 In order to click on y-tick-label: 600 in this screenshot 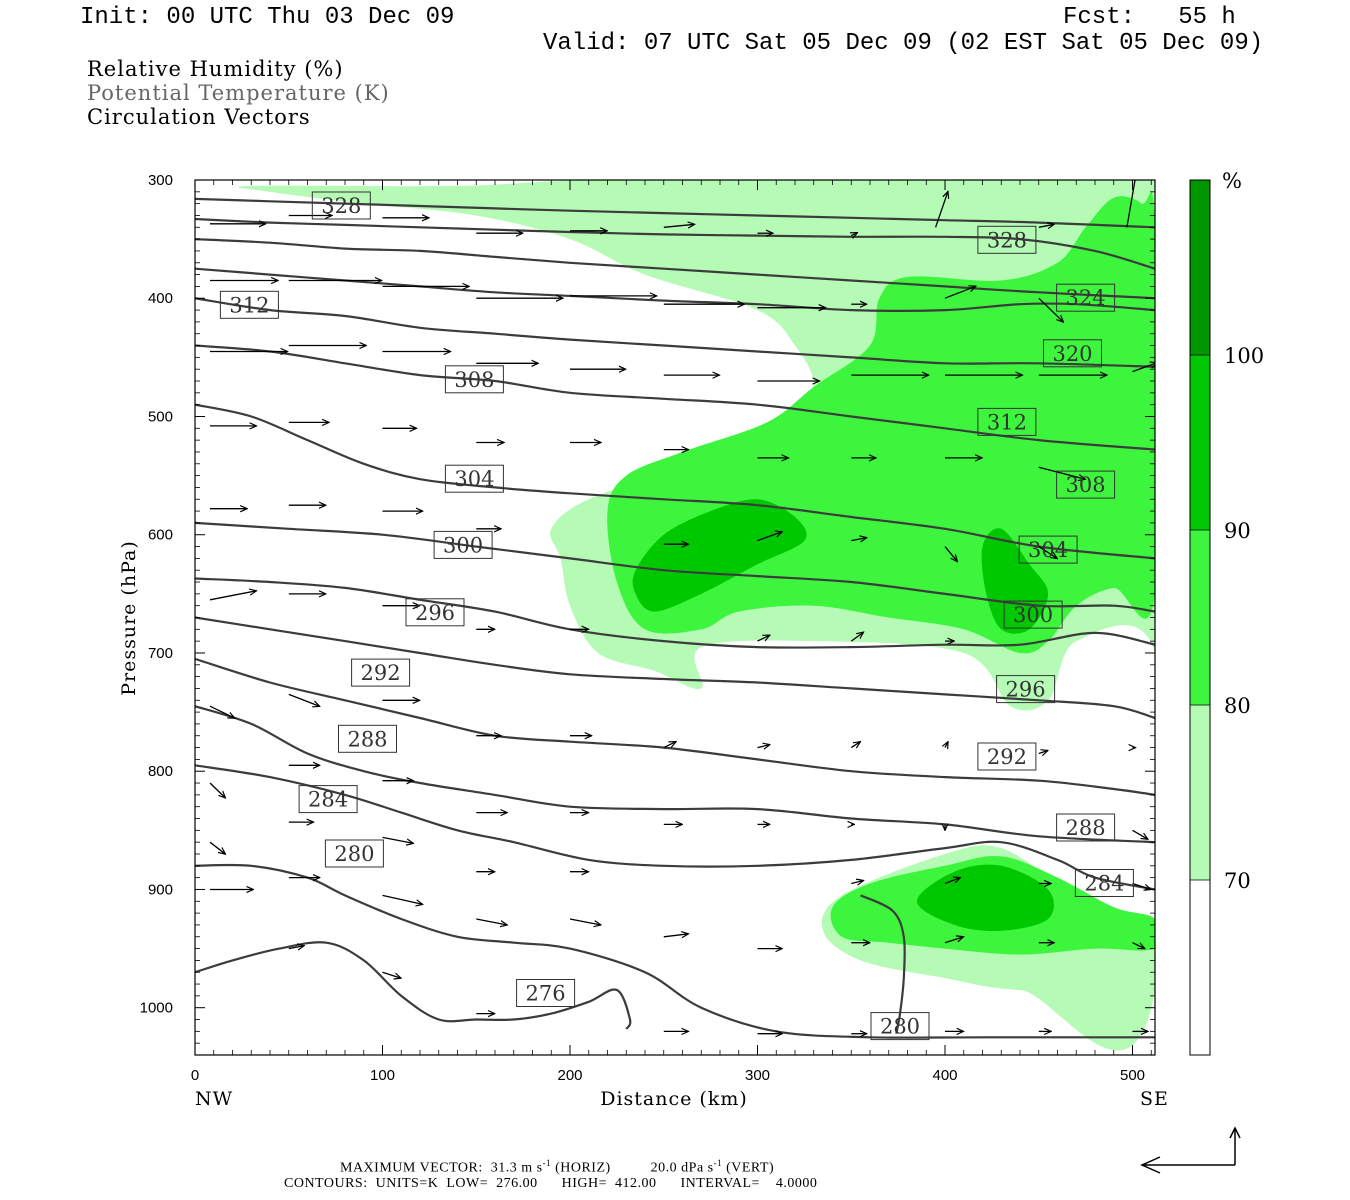, I will do `click(160, 535)`.